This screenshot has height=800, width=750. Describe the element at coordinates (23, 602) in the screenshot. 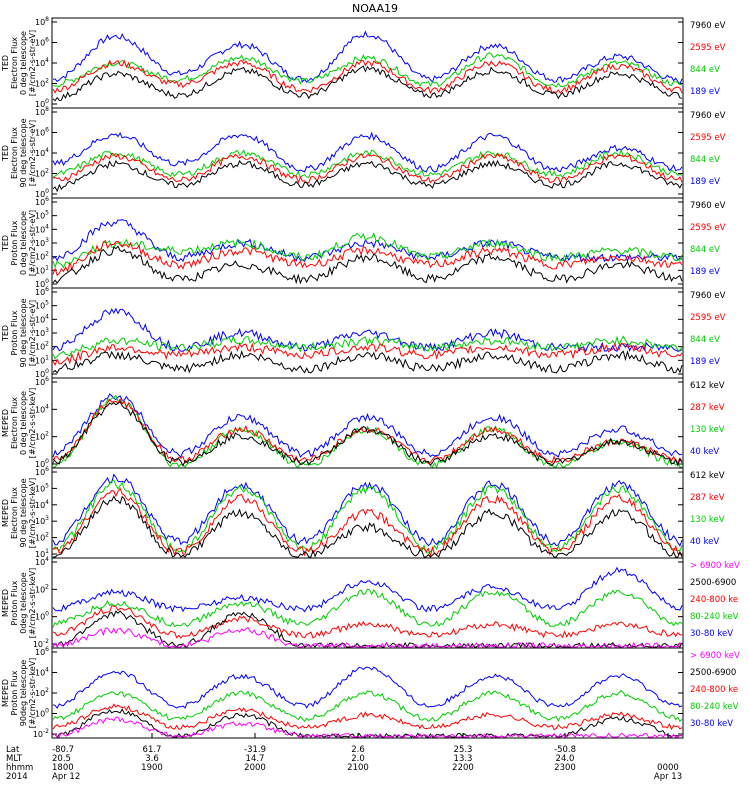

I see `y-axis-label-line: 0deg telescope` at that location.